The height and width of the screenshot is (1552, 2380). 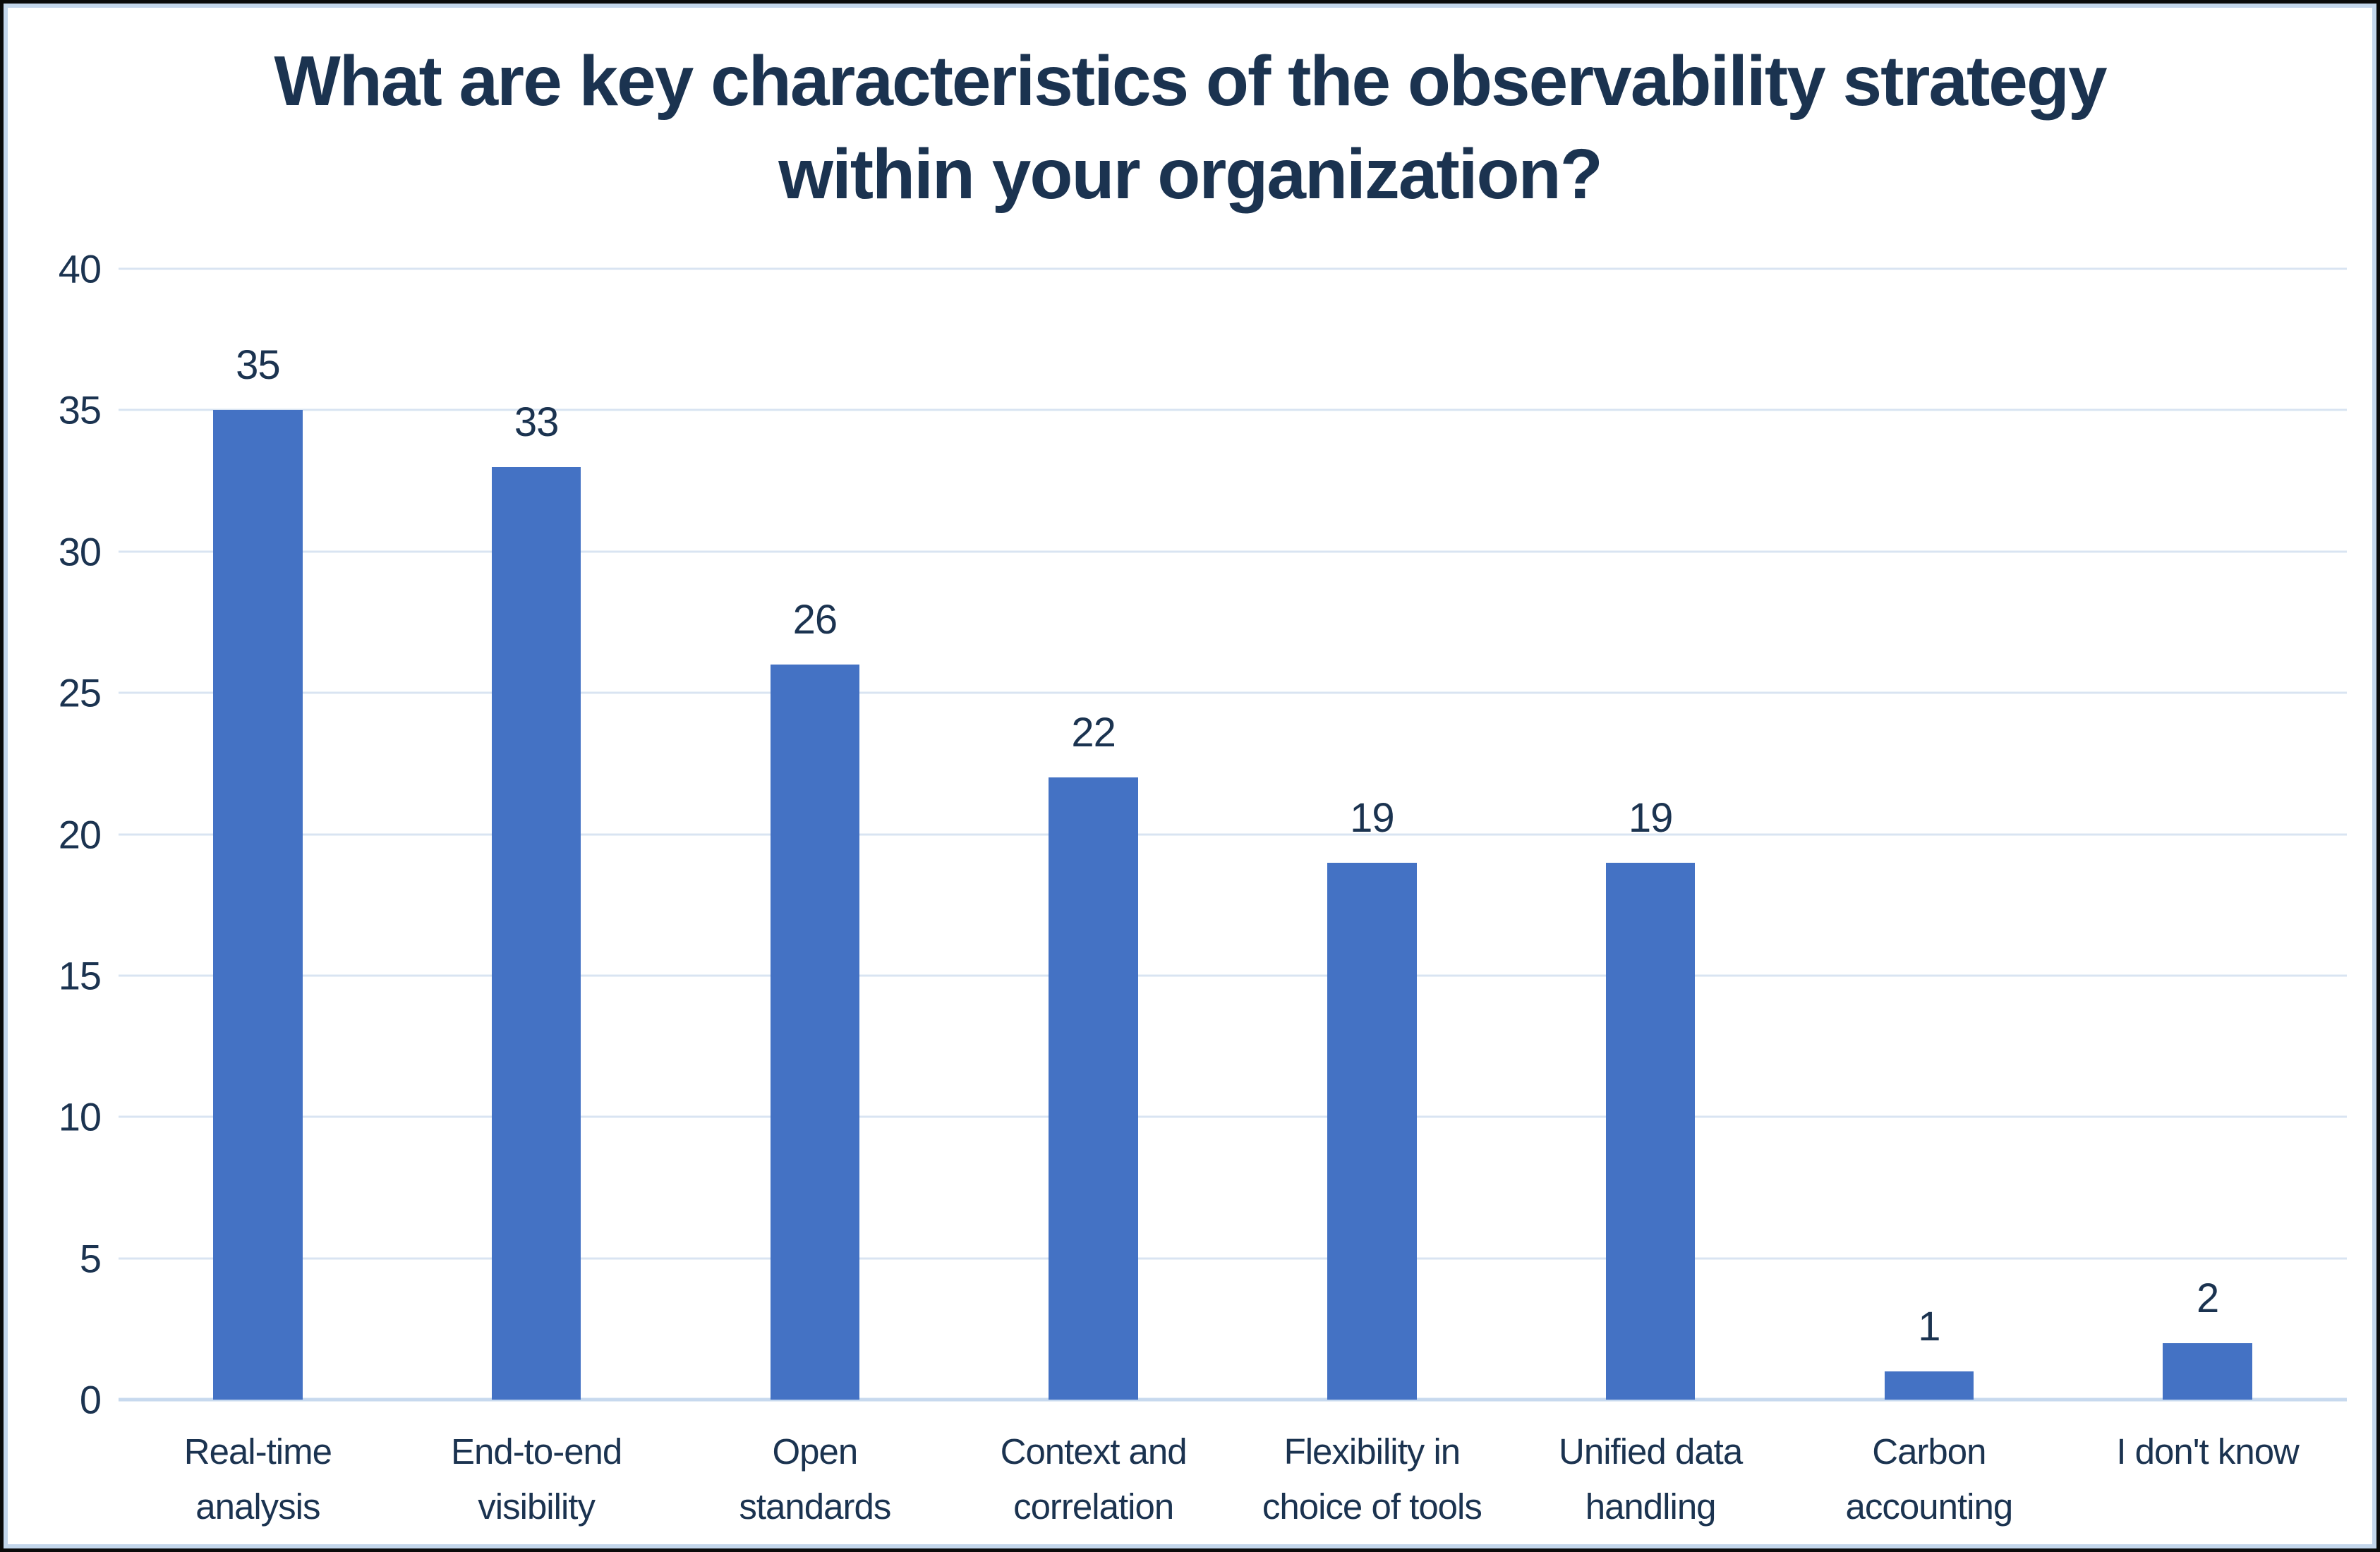 I want to click on x-category-label: Context and correlation, so click(x=1094, y=1479).